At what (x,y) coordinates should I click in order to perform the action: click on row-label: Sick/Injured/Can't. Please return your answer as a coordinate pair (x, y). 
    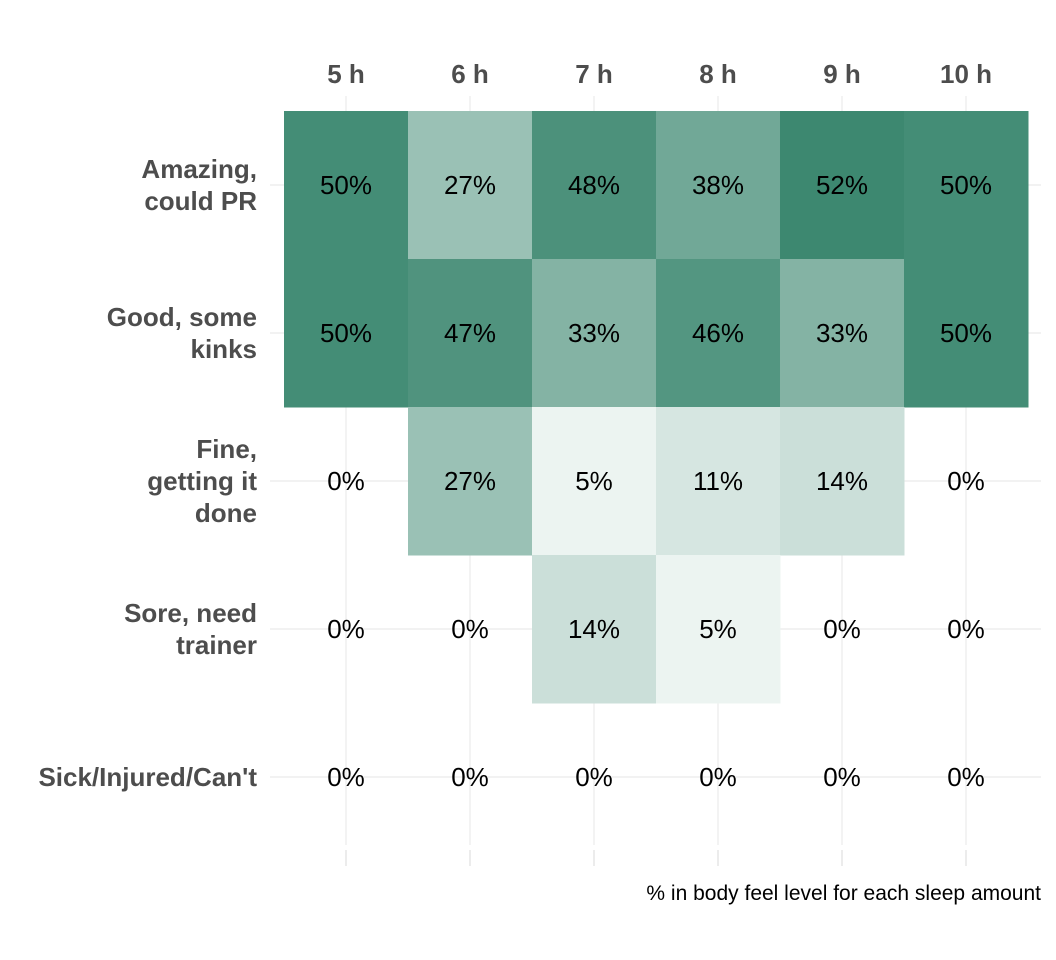
    Looking at the image, I should click on (147, 777).